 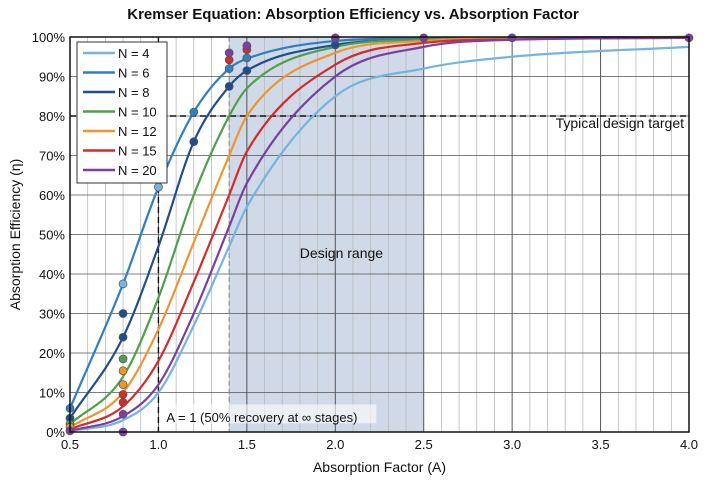 I want to click on y-axis-label: Absorption Efficiency (η), so click(x=15, y=234).